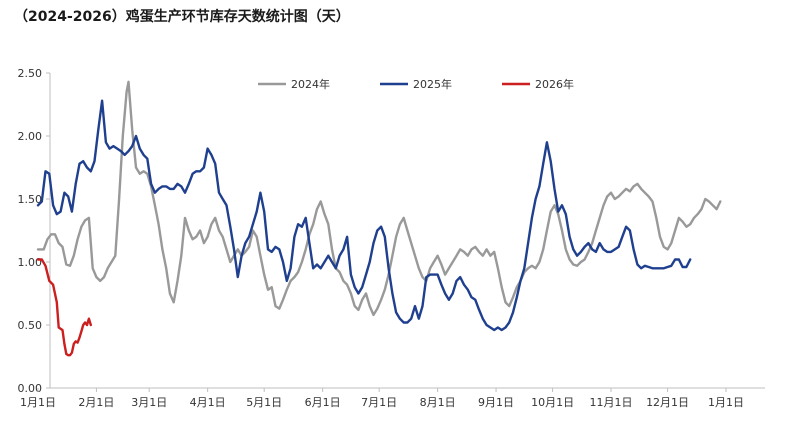  What do you see at coordinates (611, 402) in the screenshot?
I see `x-tick-label: 11月1日` at bounding box center [611, 402].